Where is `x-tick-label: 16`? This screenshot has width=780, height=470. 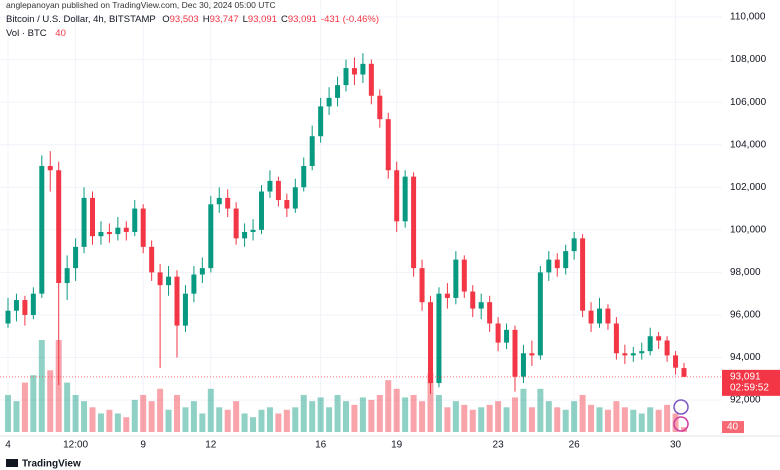 x-tick-label: 16 is located at coordinates (321, 445).